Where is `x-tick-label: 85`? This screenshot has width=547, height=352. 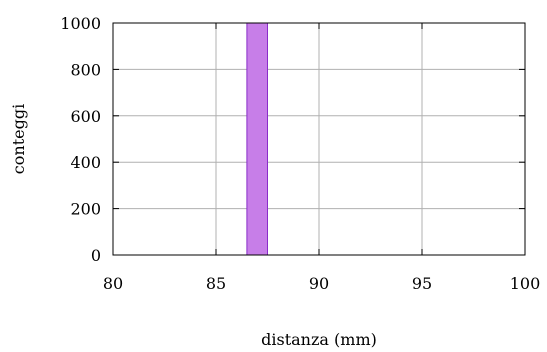 x-tick-label: 85 is located at coordinates (216, 283).